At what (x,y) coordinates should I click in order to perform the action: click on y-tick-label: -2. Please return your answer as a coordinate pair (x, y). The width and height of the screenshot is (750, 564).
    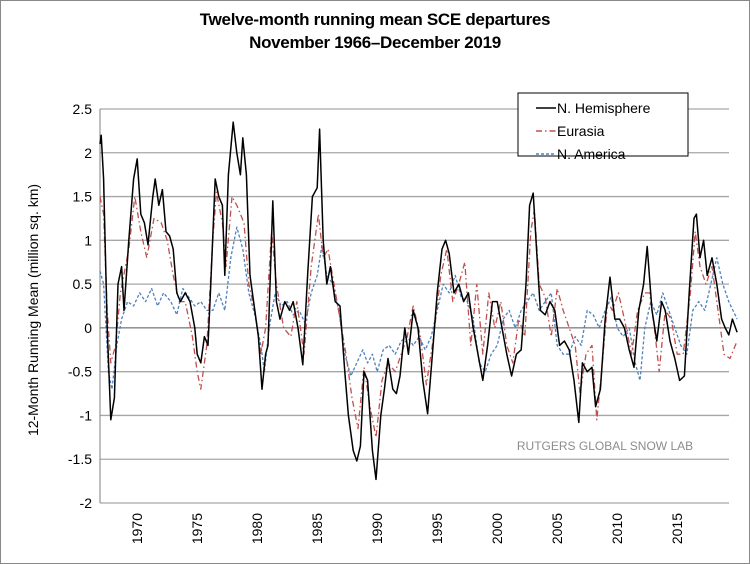
    Looking at the image, I should click on (86, 503).